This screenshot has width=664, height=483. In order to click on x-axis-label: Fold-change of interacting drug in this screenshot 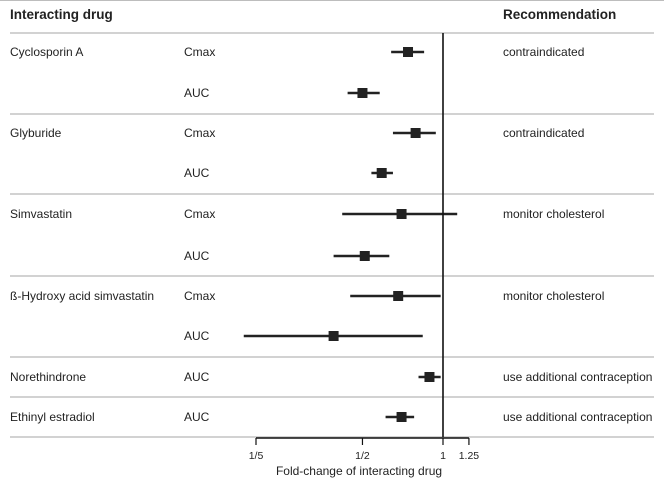, I will do `click(359, 471)`.